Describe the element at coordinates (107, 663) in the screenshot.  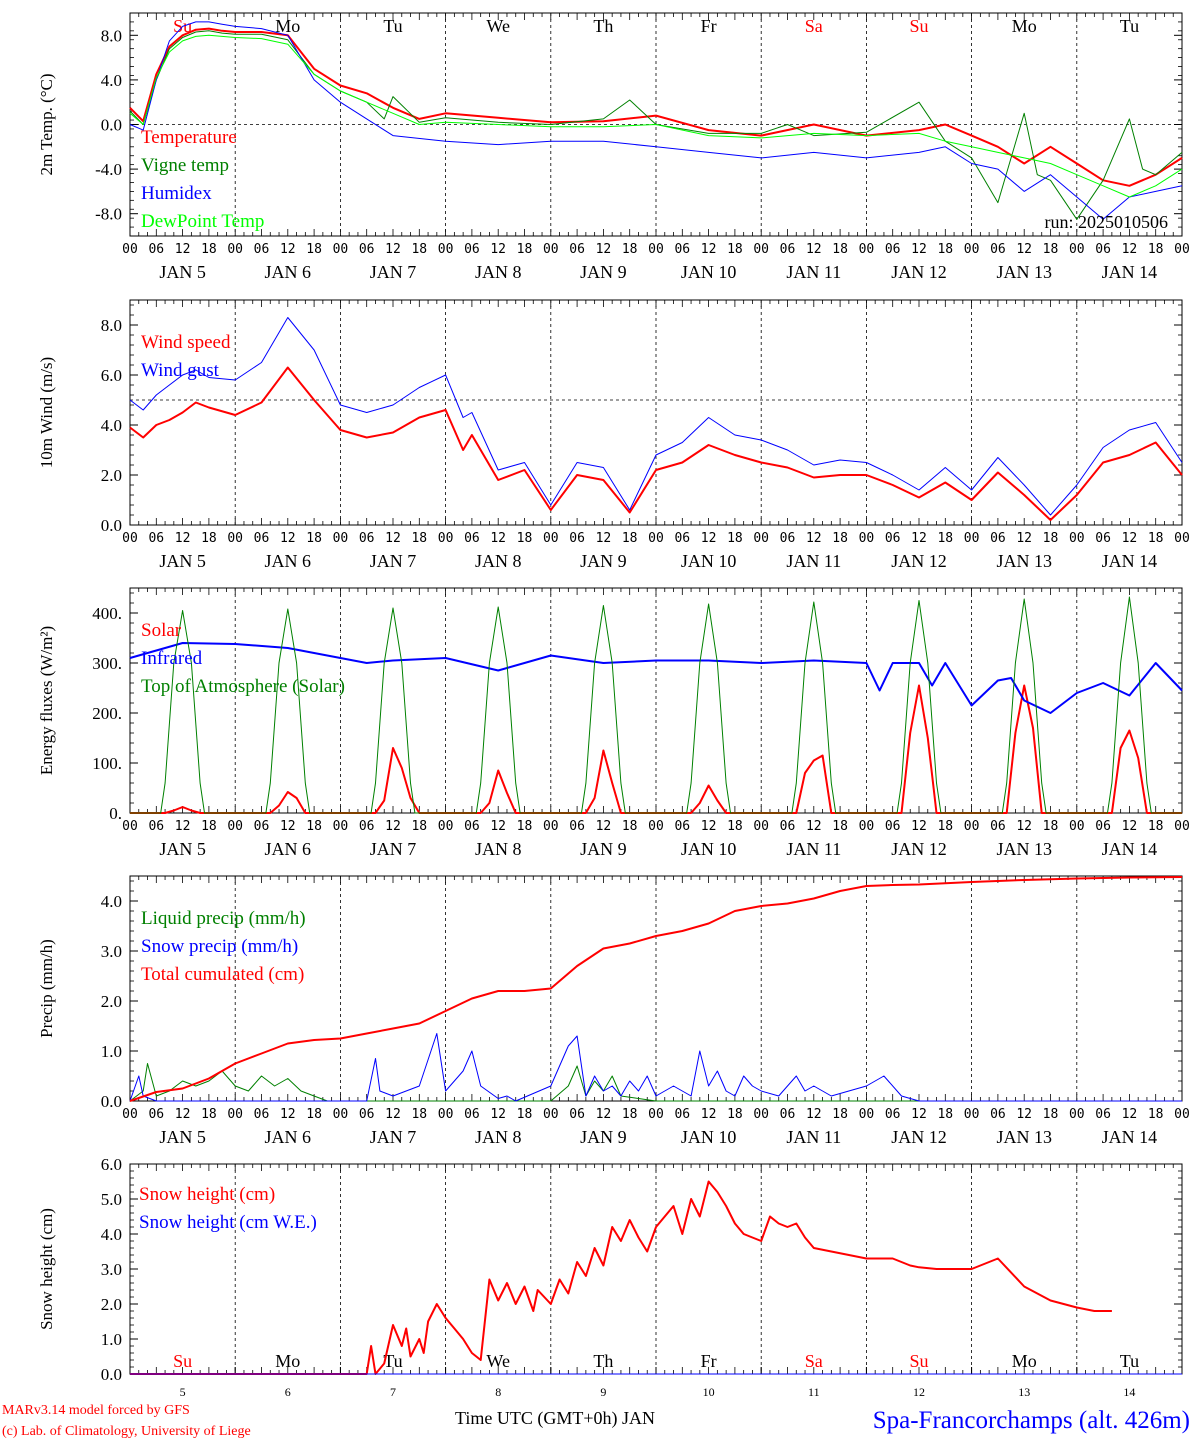
I see `y-tick-label: 300.` at that location.